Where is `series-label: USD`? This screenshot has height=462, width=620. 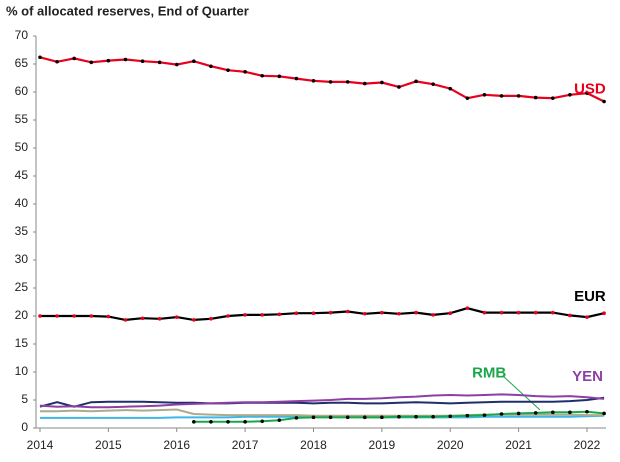
series-label: USD is located at coordinates (590, 88).